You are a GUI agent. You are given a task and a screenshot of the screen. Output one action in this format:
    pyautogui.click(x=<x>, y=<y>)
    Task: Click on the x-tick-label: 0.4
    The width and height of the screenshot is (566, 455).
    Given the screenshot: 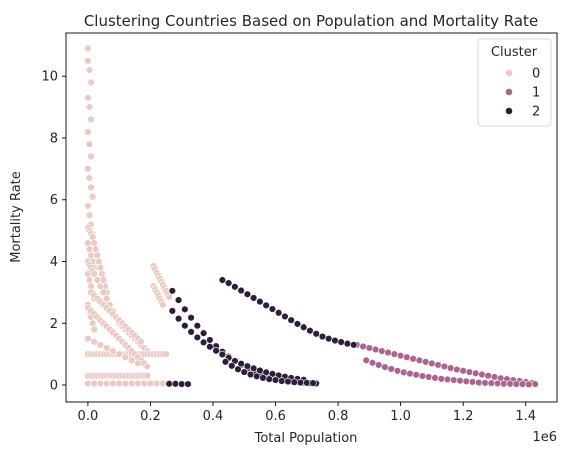 What is the action you would take?
    pyautogui.click(x=213, y=416)
    